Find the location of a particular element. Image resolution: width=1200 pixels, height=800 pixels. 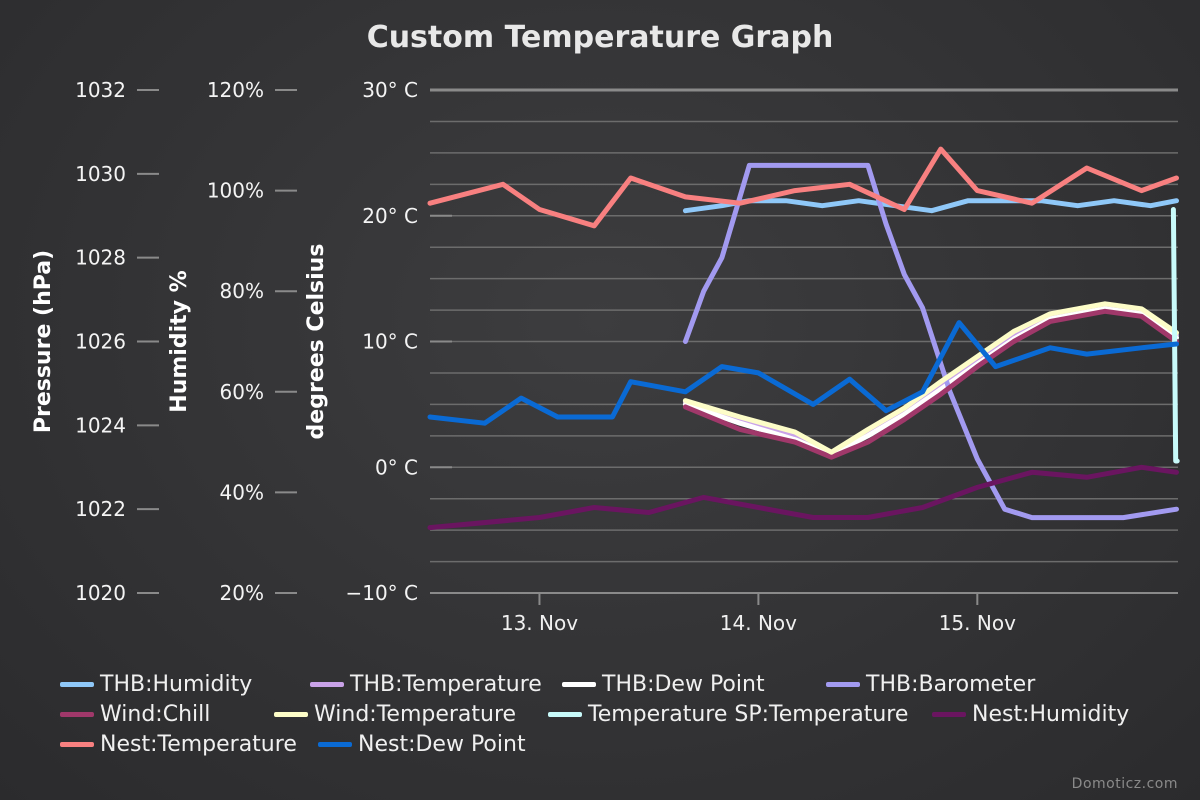

legend-label: THB:Dew Point is located at coordinates (683, 684).